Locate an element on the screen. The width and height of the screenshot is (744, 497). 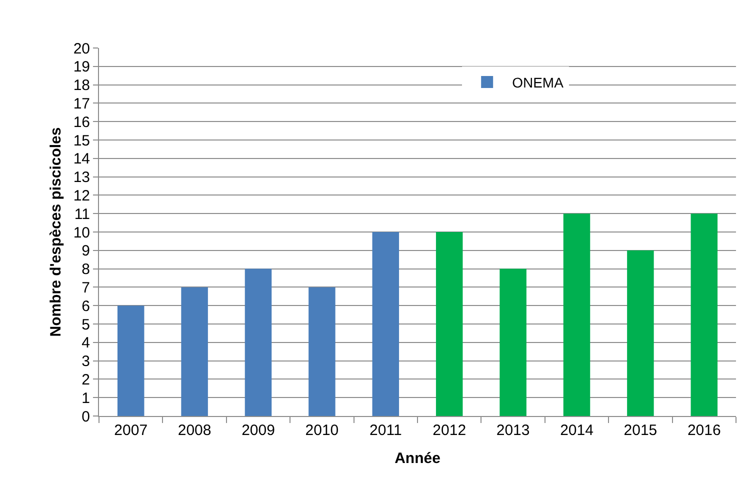
x-tick-label: 2013 is located at coordinates (513, 430).